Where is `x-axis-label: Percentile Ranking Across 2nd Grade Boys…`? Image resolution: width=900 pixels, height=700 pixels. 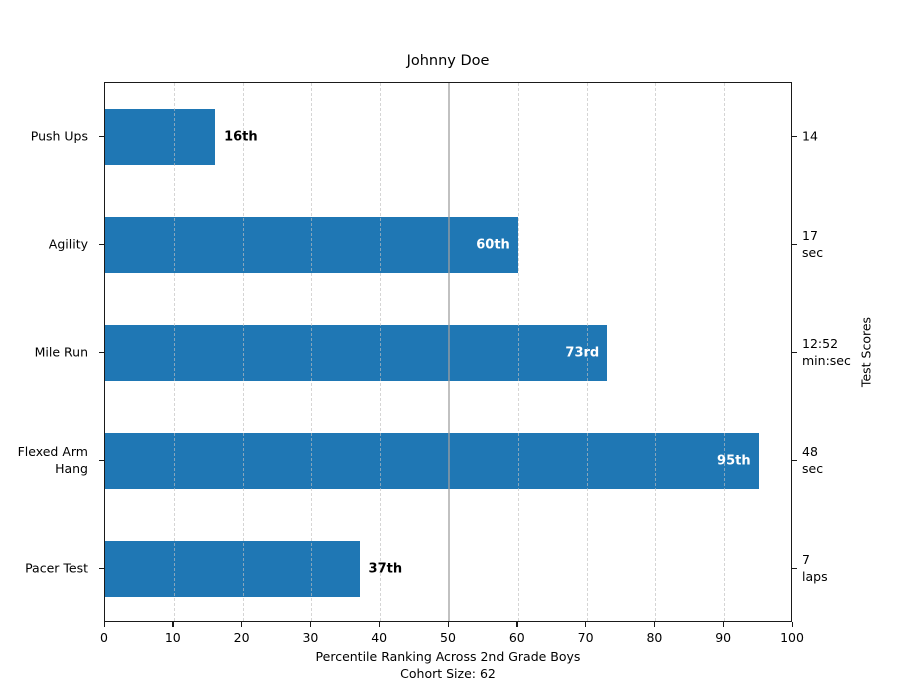 x-axis-label: Percentile Ranking Across 2nd Grade Boys… is located at coordinates (448, 665).